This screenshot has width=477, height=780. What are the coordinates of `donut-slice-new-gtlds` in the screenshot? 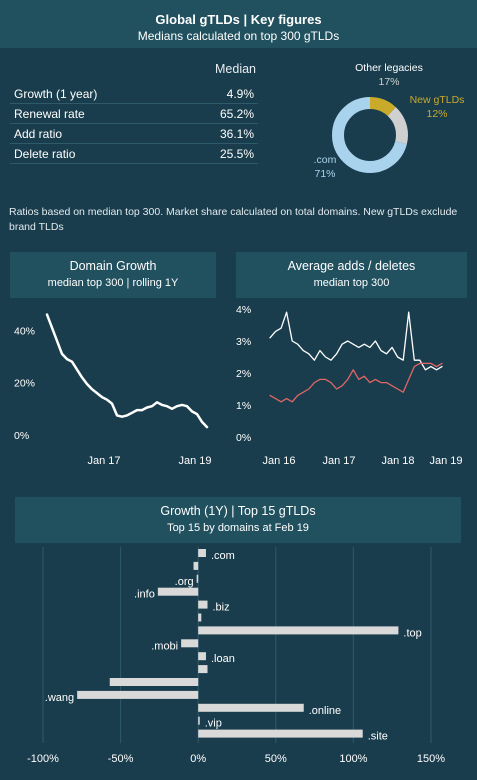 It's located at (370, 135).